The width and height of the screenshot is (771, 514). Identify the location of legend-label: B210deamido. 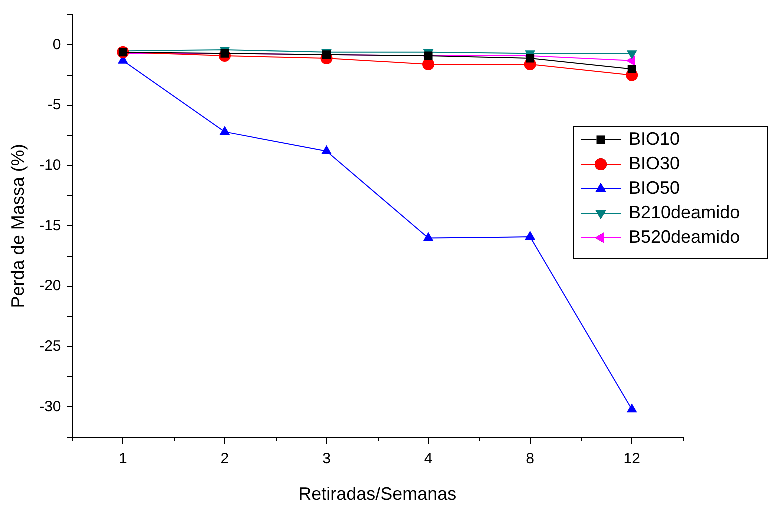
(684, 212).